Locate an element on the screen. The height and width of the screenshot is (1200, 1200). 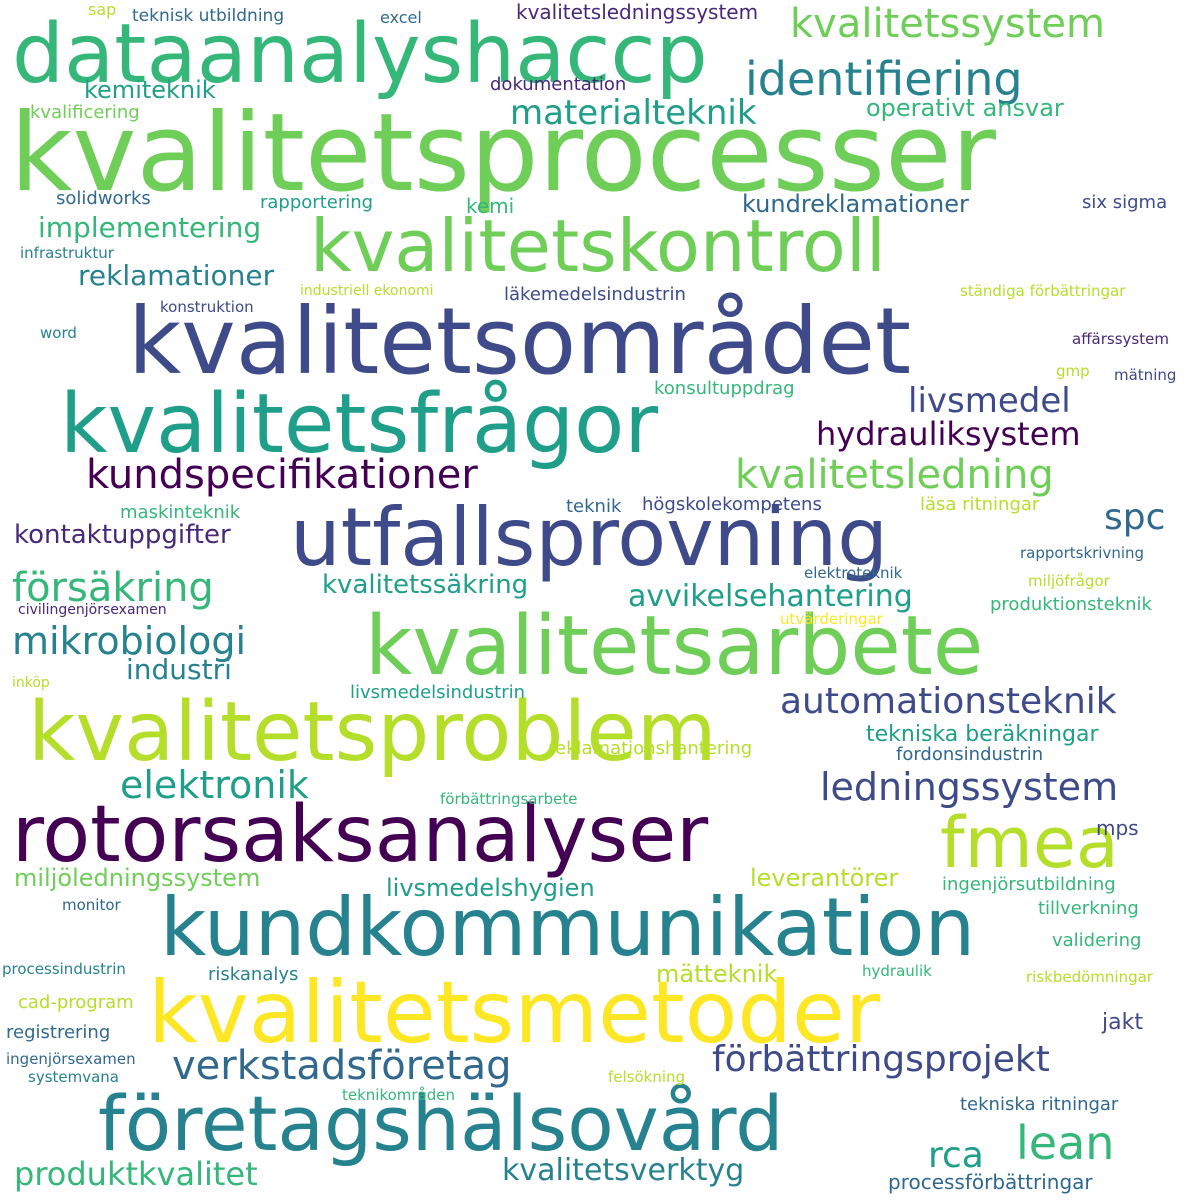
word-kvalitetsfragor: kvalitetsfrågor is located at coordinates (359, 424).